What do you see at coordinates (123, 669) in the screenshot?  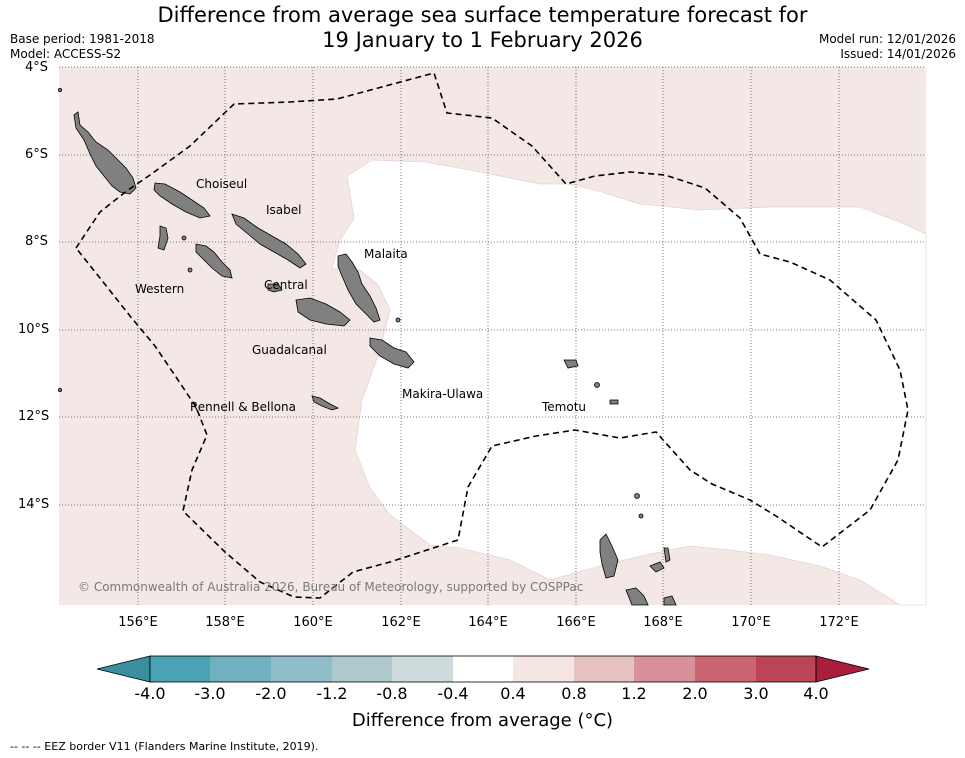 I see `colorbar-left-arrow` at bounding box center [123, 669].